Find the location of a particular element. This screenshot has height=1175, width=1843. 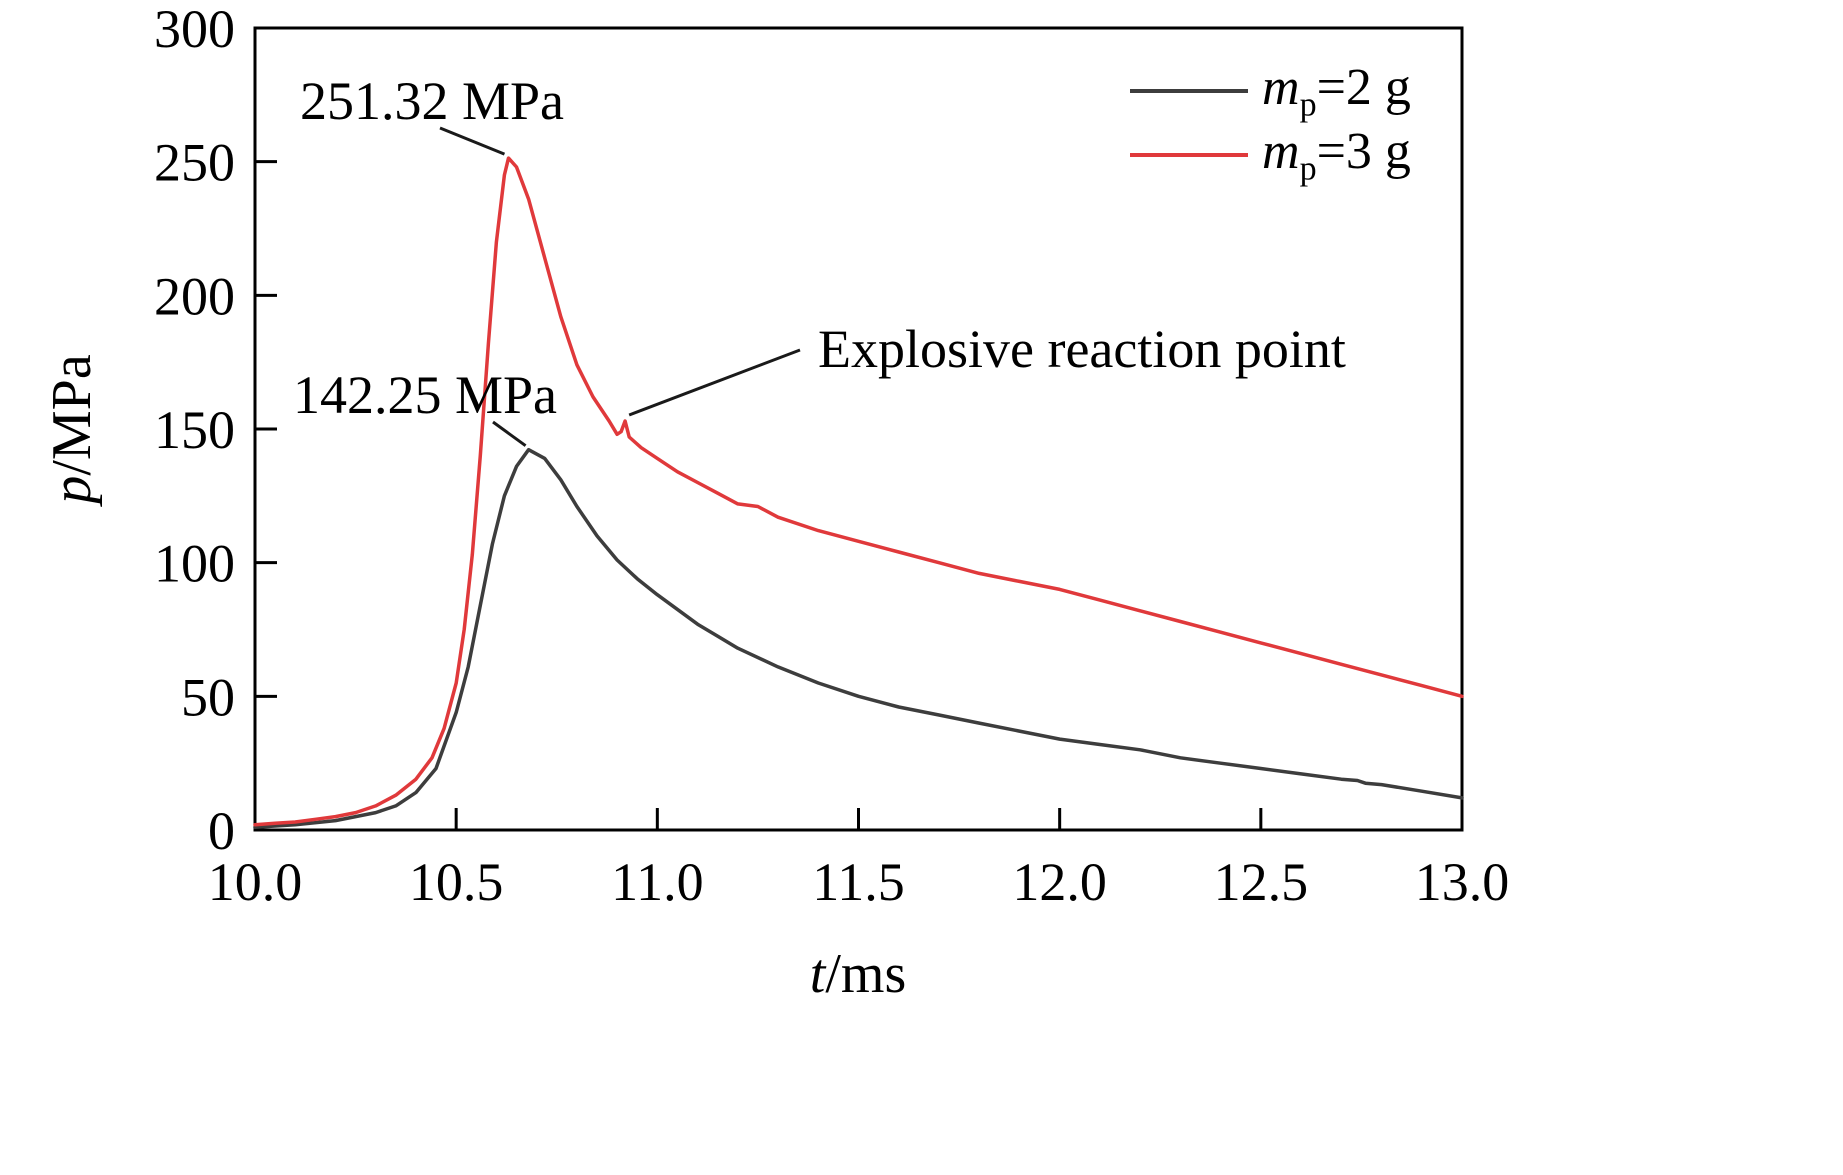

annotation-peak-mp2: 142.25 MPa is located at coordinates (425, 395).